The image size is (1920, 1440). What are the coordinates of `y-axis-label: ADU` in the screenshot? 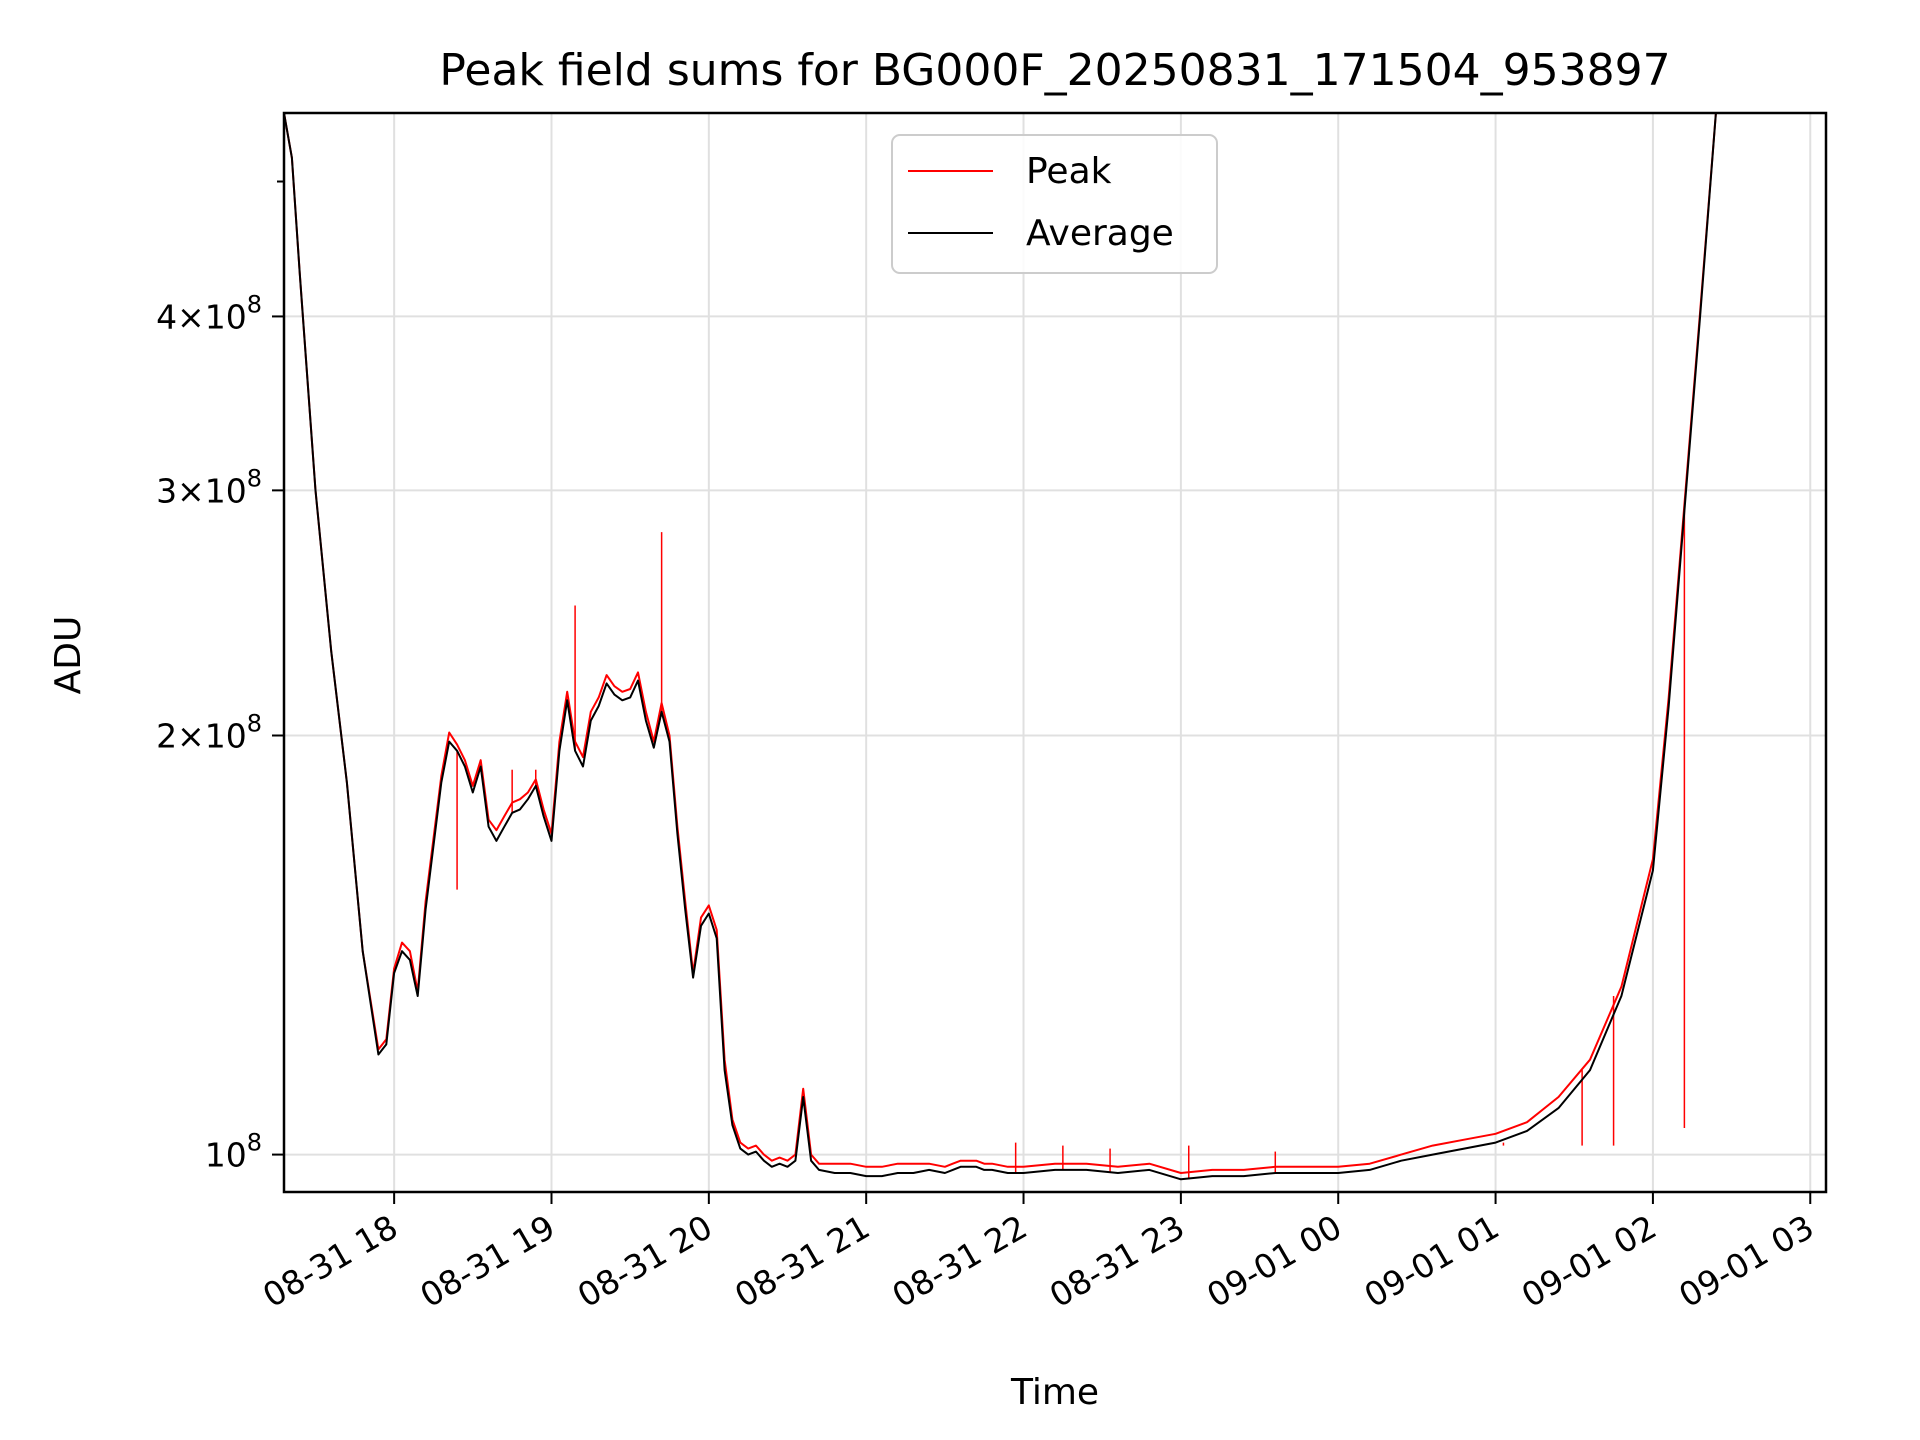 It's located at (68, 655).